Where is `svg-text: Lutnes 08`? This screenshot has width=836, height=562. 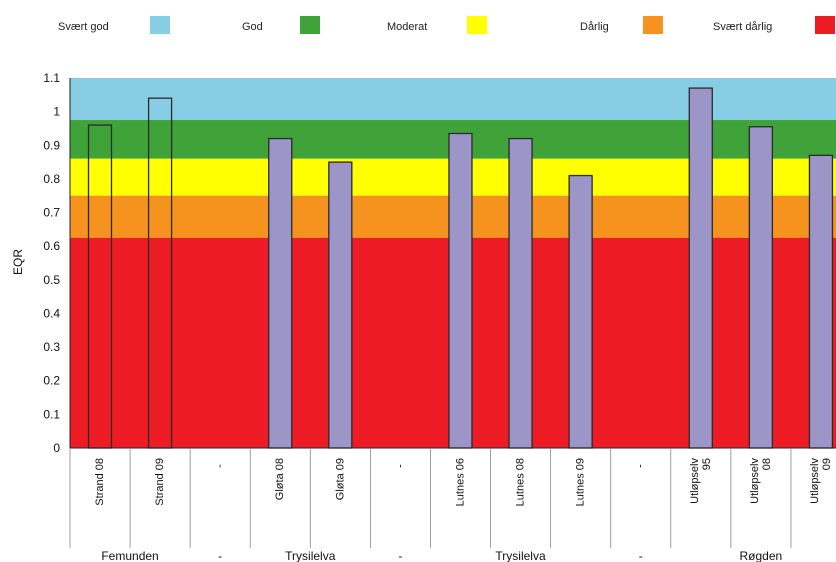
svg-text: Lutnes 08 is located at coordinates (521, 482).